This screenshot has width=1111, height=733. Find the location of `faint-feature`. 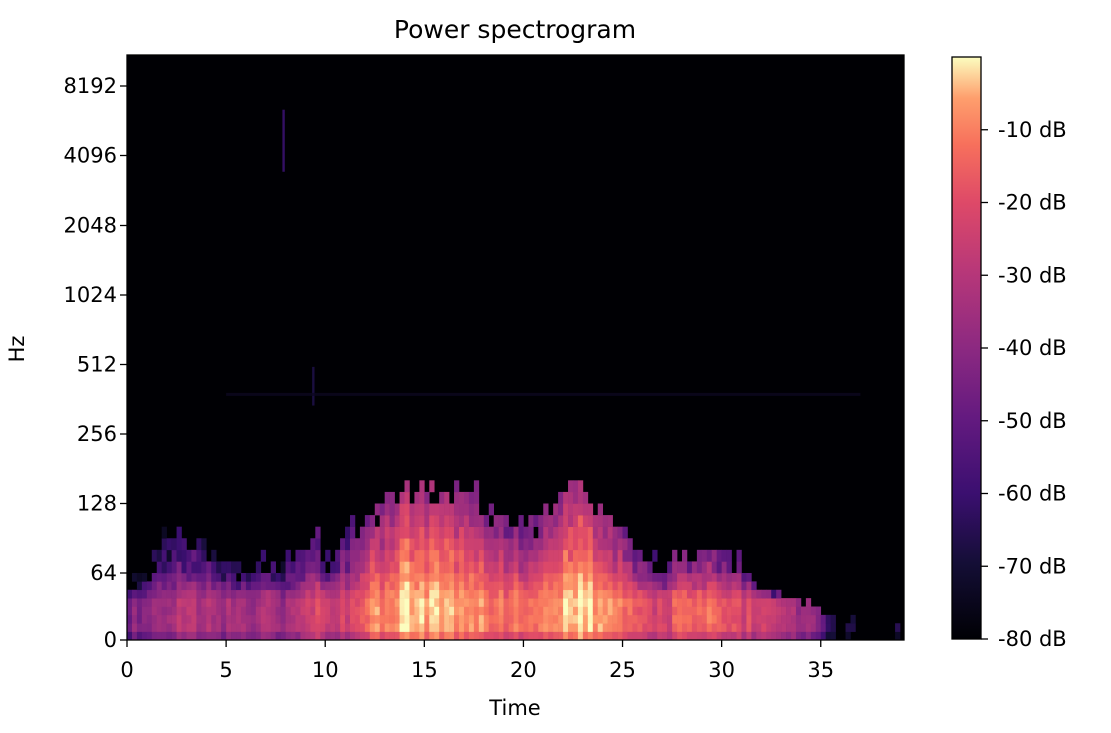

faint-feature is located at coordinates (283, 140).